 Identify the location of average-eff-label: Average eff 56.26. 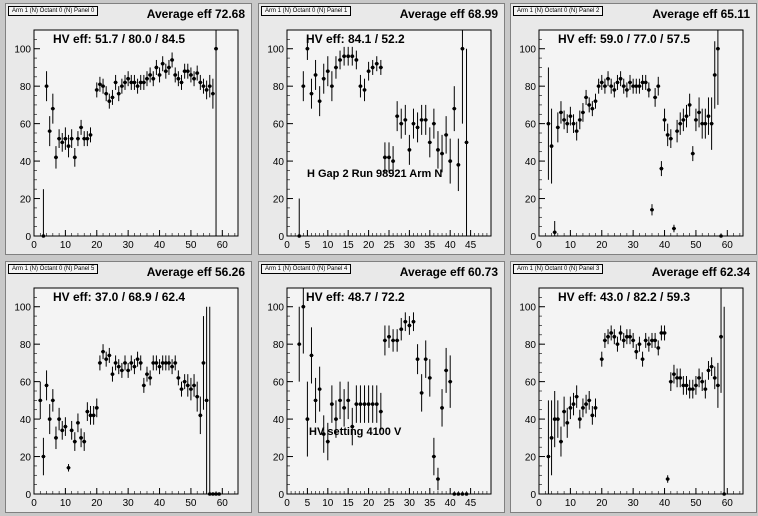
(195, 272).